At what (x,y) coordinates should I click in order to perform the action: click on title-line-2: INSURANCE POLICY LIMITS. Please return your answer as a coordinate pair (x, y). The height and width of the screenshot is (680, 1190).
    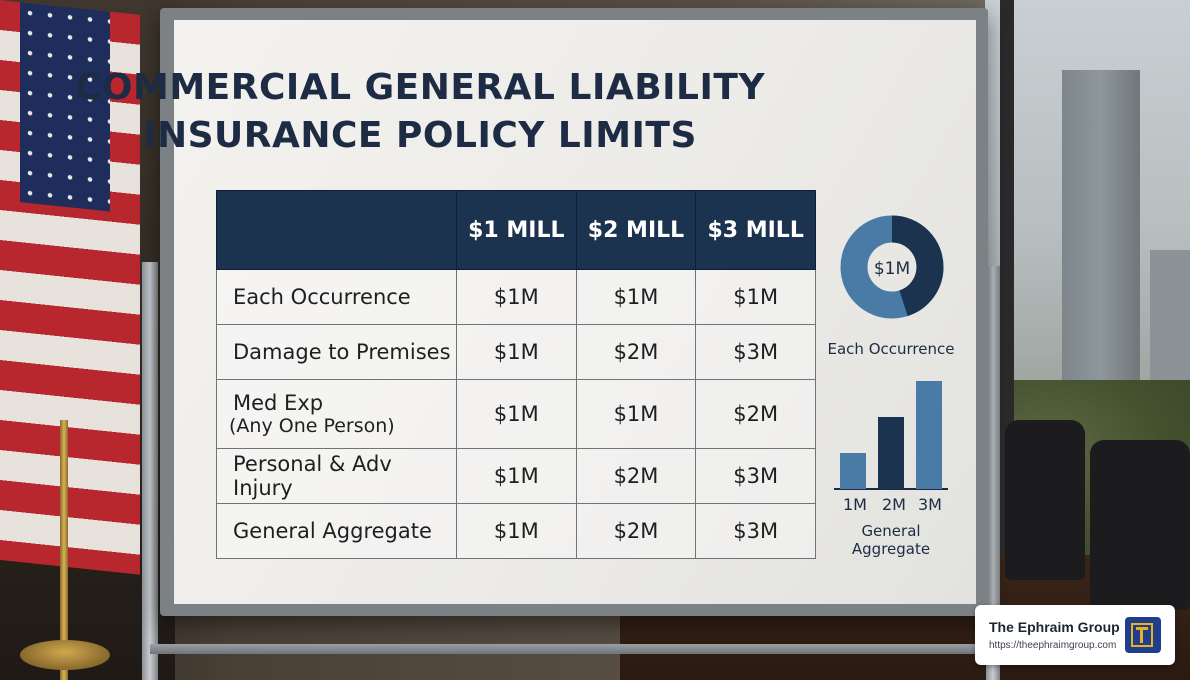
    Looking at the image, I should click on (420, 135).